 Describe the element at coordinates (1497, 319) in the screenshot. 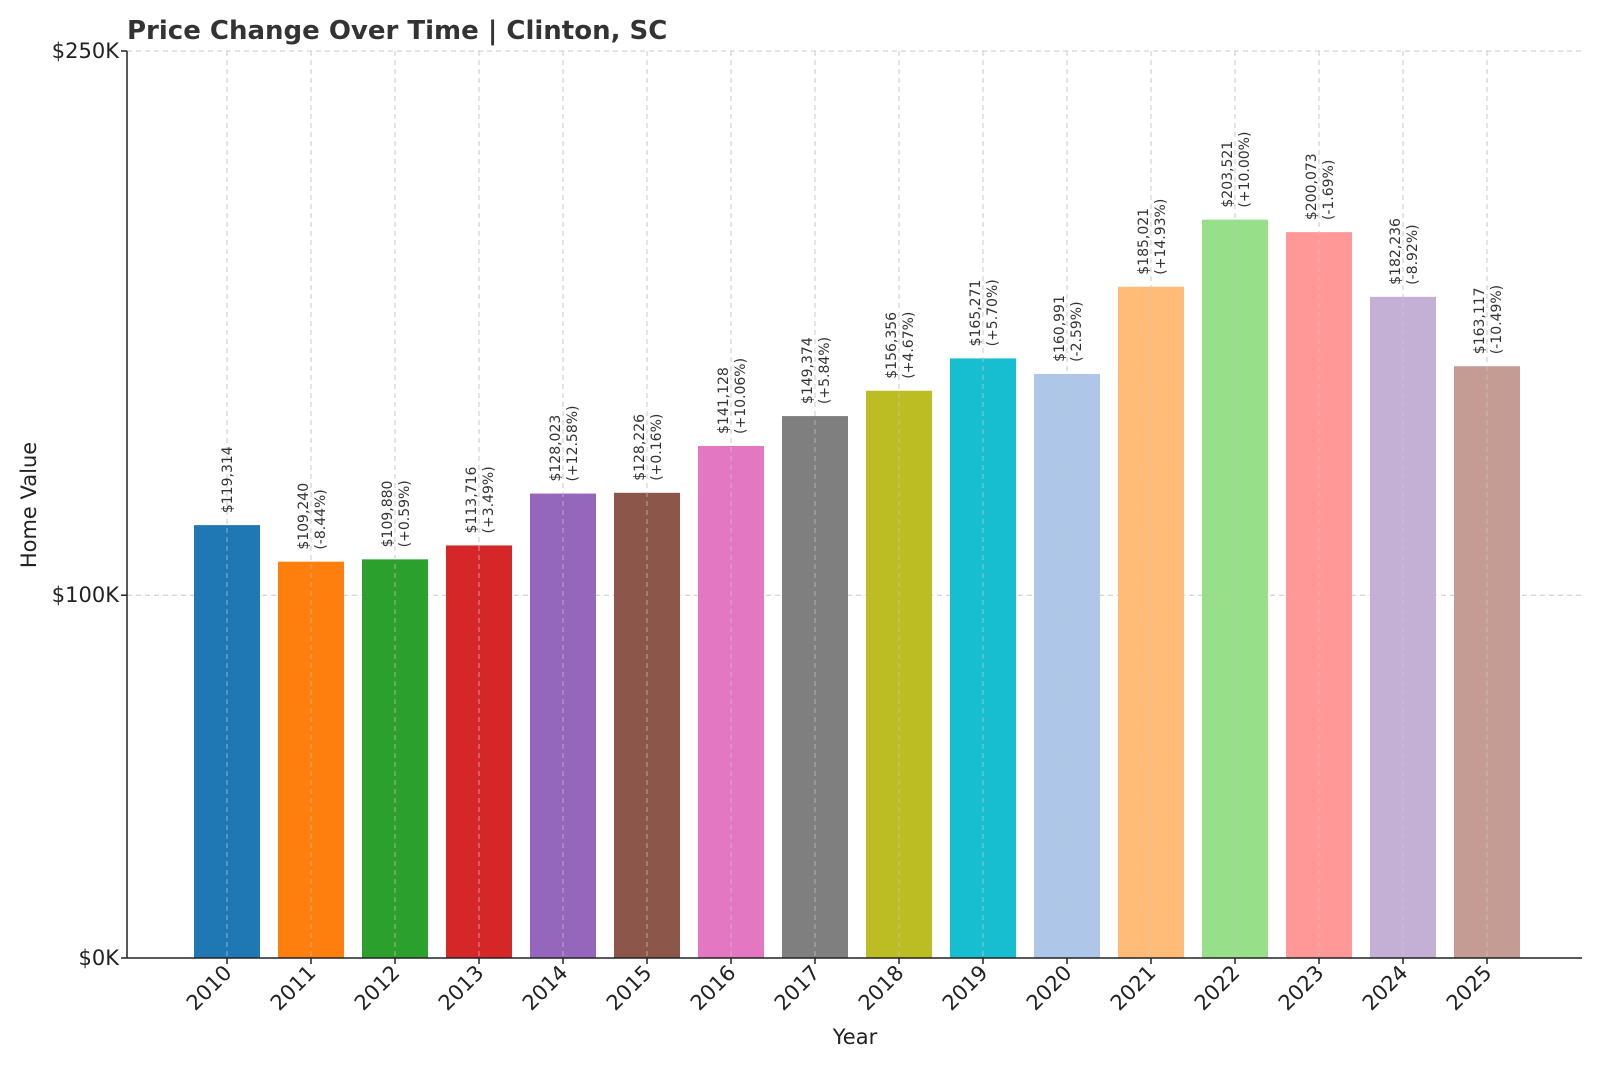

I see `change-label: (-10.49%)` at that location.